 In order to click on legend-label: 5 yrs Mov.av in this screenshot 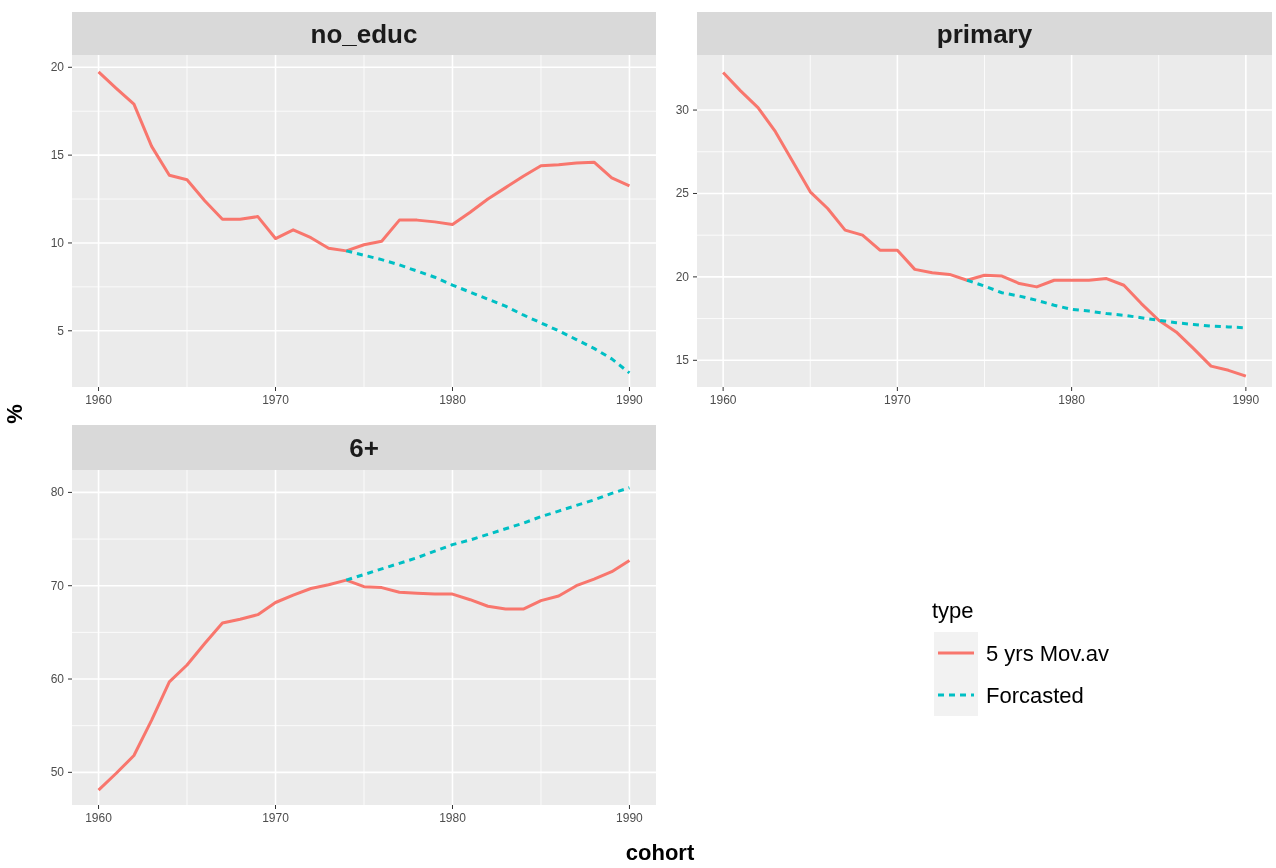, I will do `click(1048, 653)`.